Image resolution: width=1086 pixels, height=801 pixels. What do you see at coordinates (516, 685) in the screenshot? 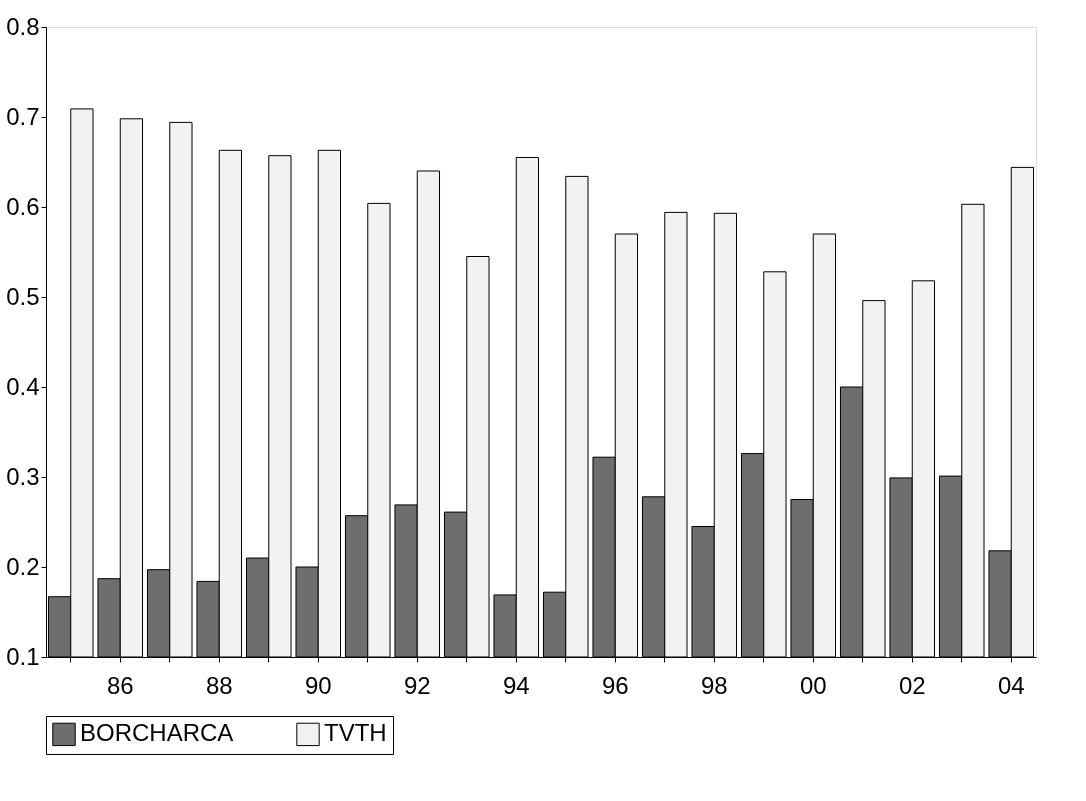
I see `x-tick-label: 94` at bounding box center [516, 685].